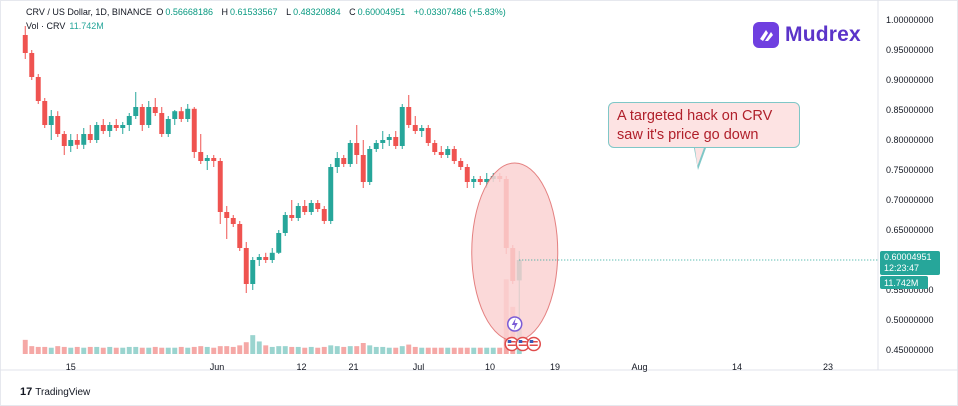  What do you see at coordinates (515, 252) in the screenshot?
I see `highlight-ellipse` at bounding box center [515, 252].